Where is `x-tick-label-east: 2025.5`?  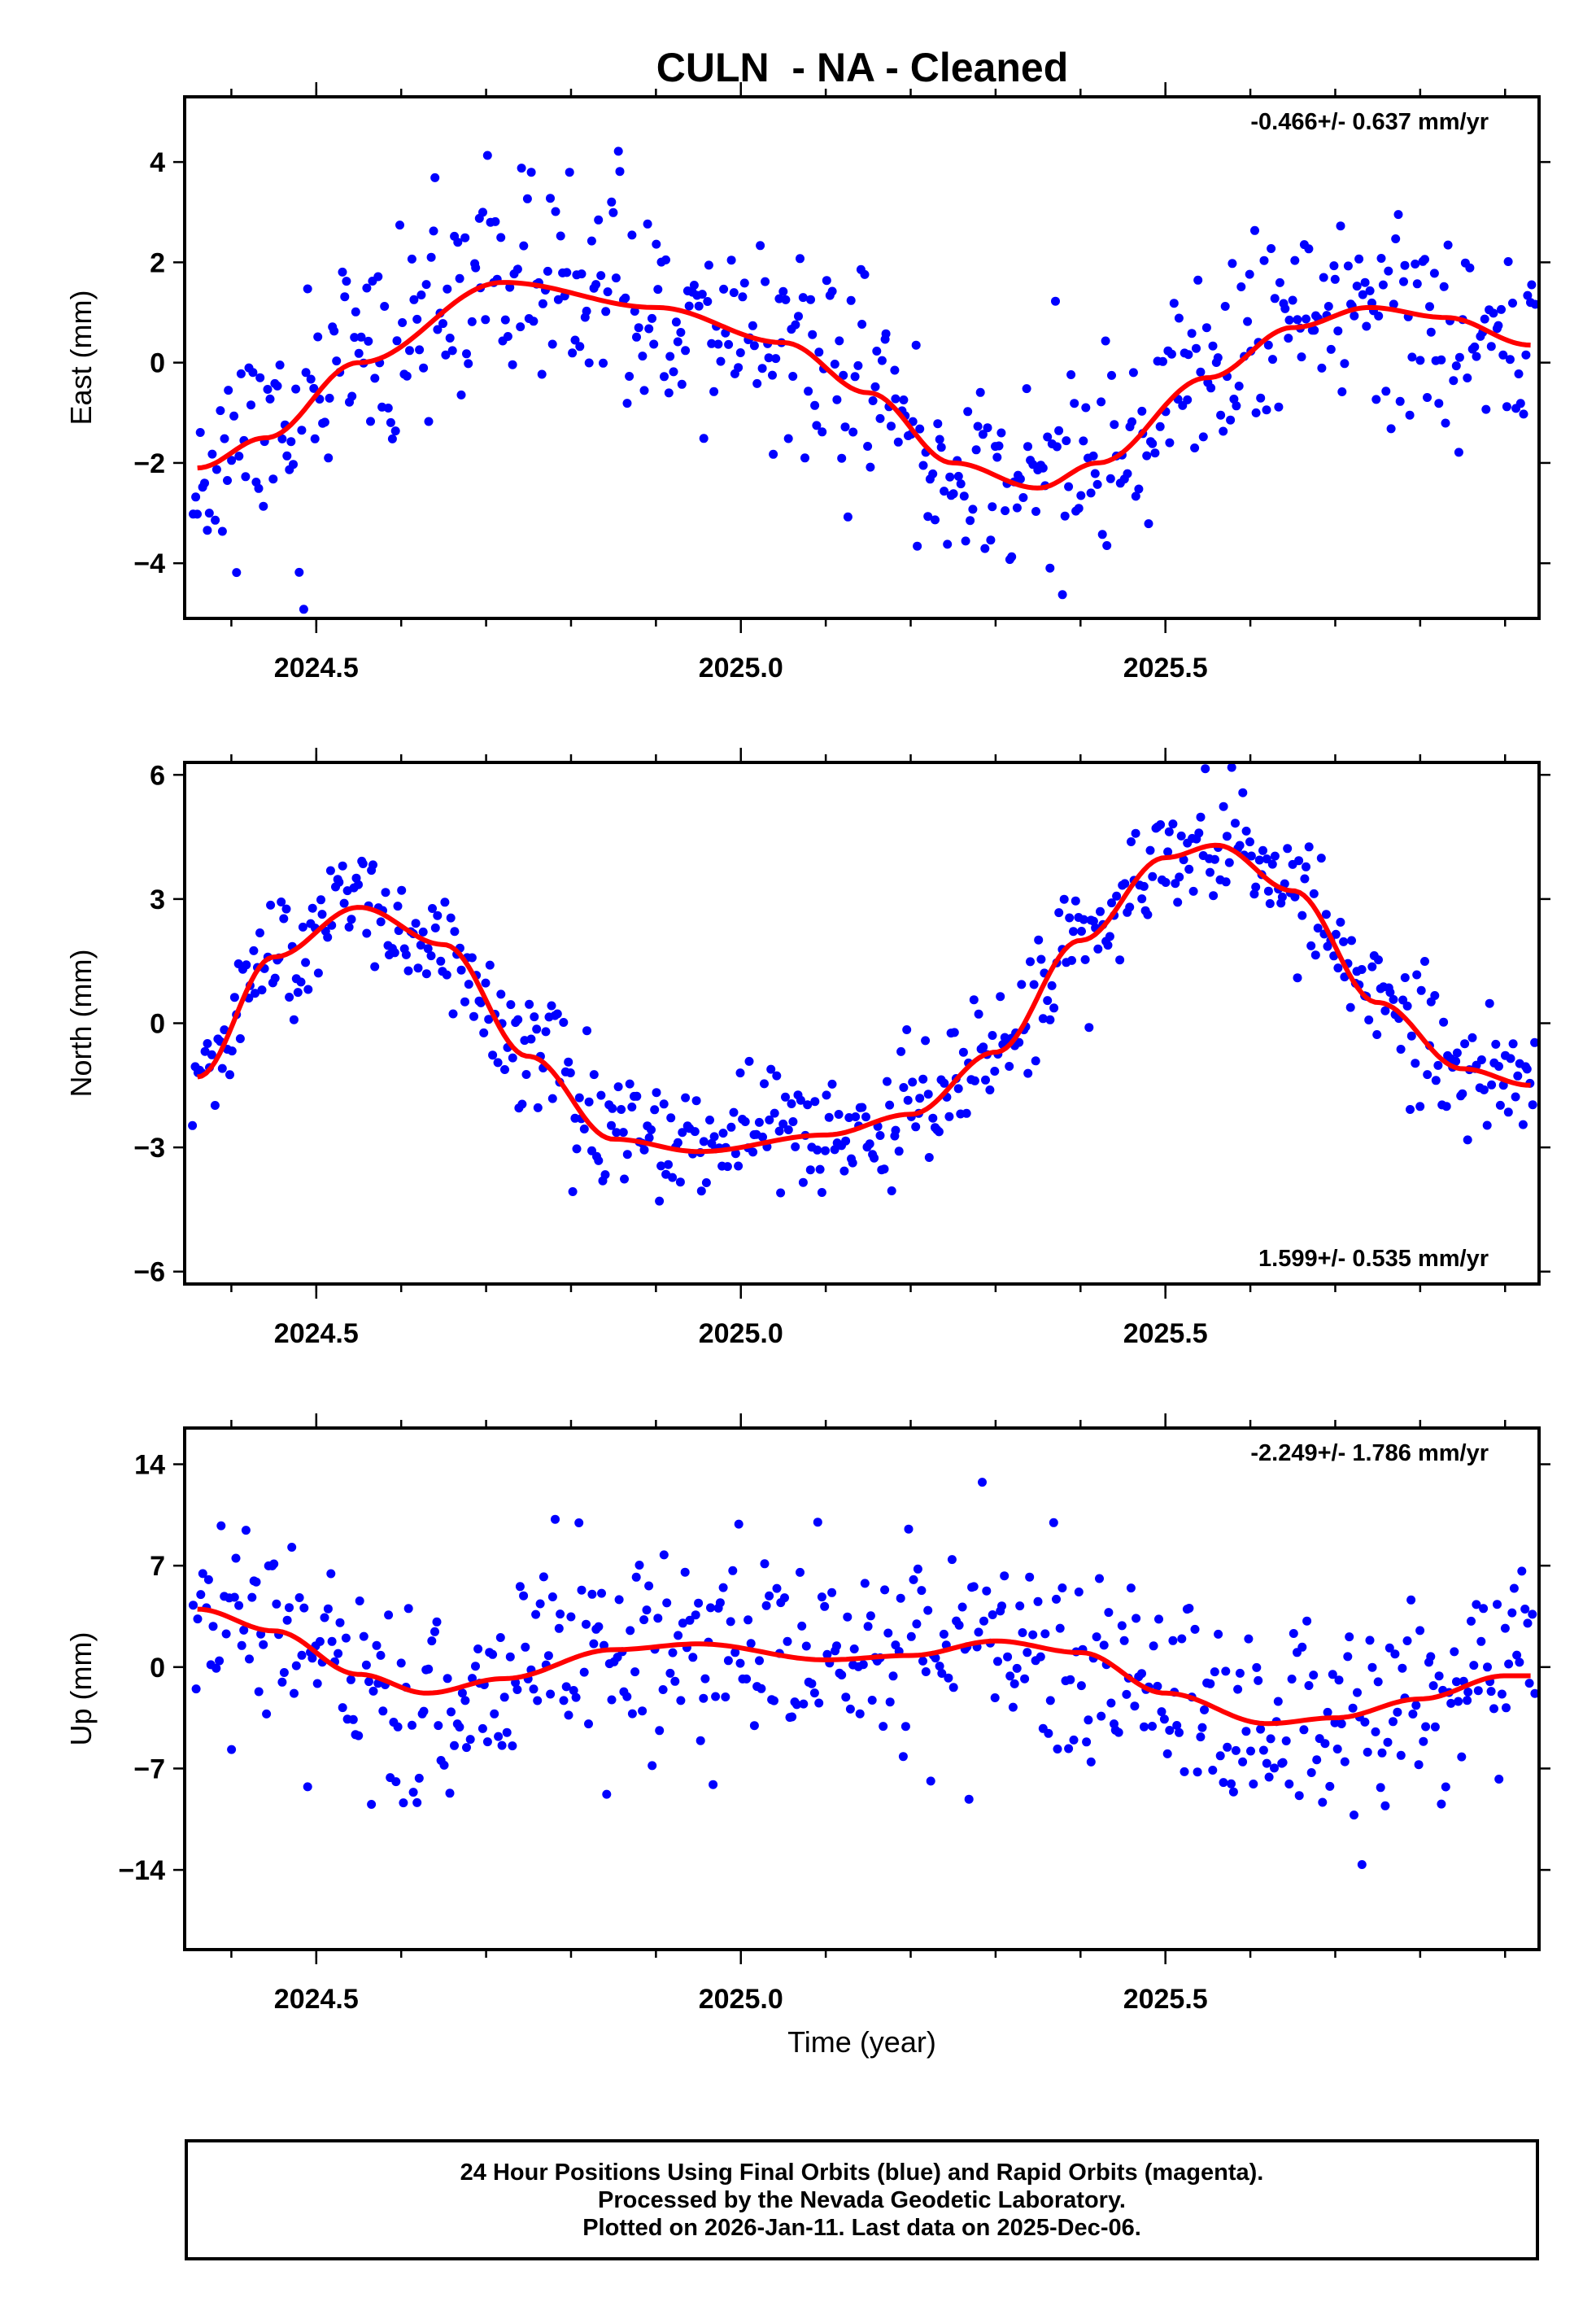 x-tick-label-east: 2025.5 is located at coordinates (1165, 668).